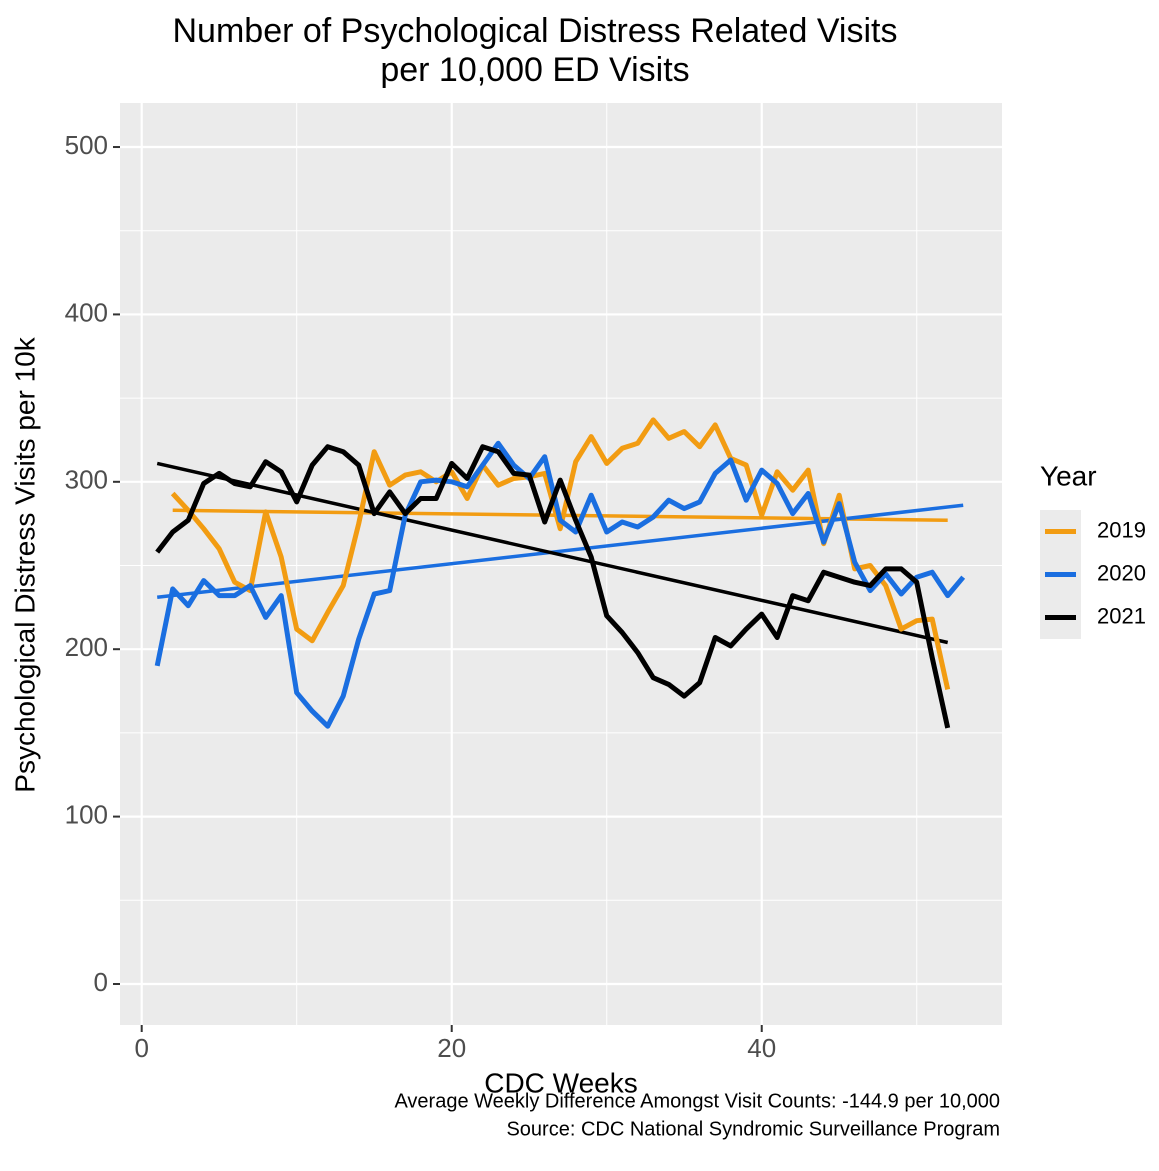 This screenshot has width=1159, height=1171. I want to click on y-tick-label: 0, so click(101, 982).